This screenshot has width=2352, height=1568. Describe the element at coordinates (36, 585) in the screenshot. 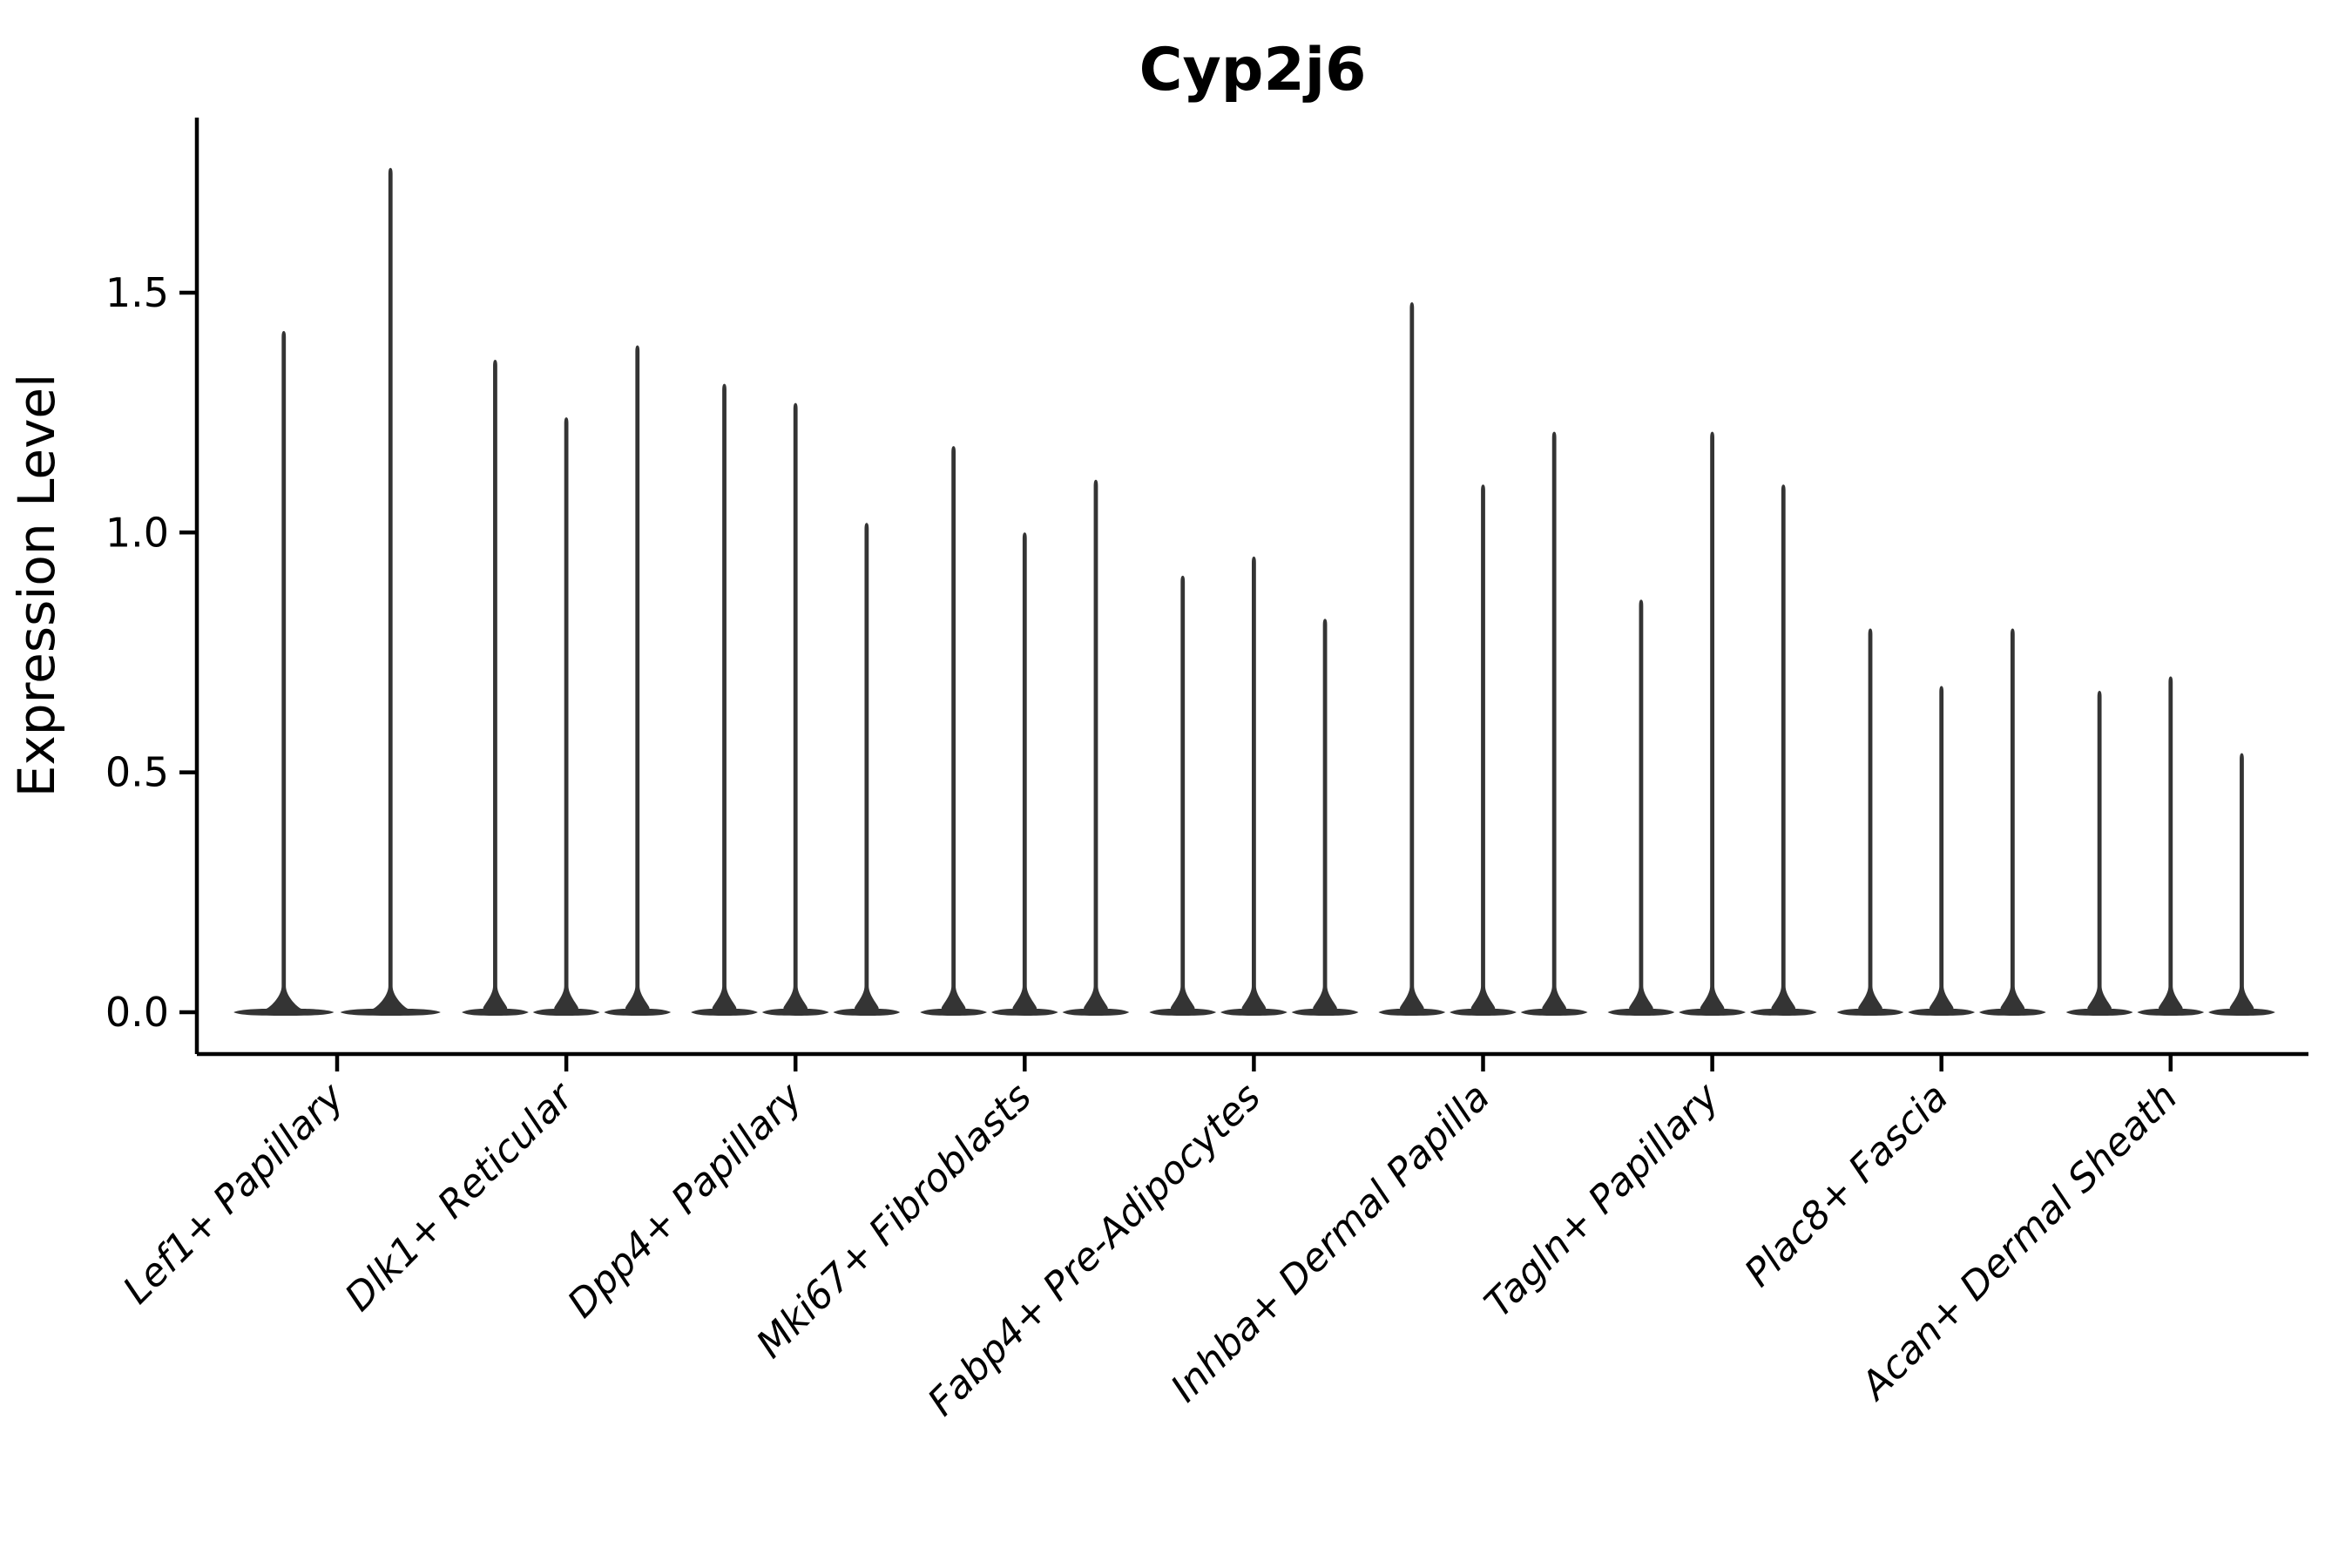

I see `y-axis-label: Expression Level` at that location.